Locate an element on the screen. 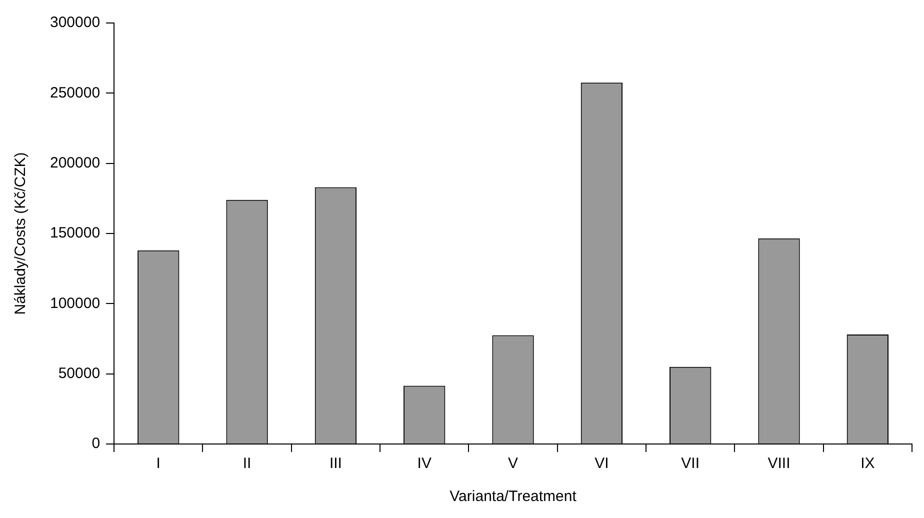  x-tick-label: II is located at coordinates (247, 463).